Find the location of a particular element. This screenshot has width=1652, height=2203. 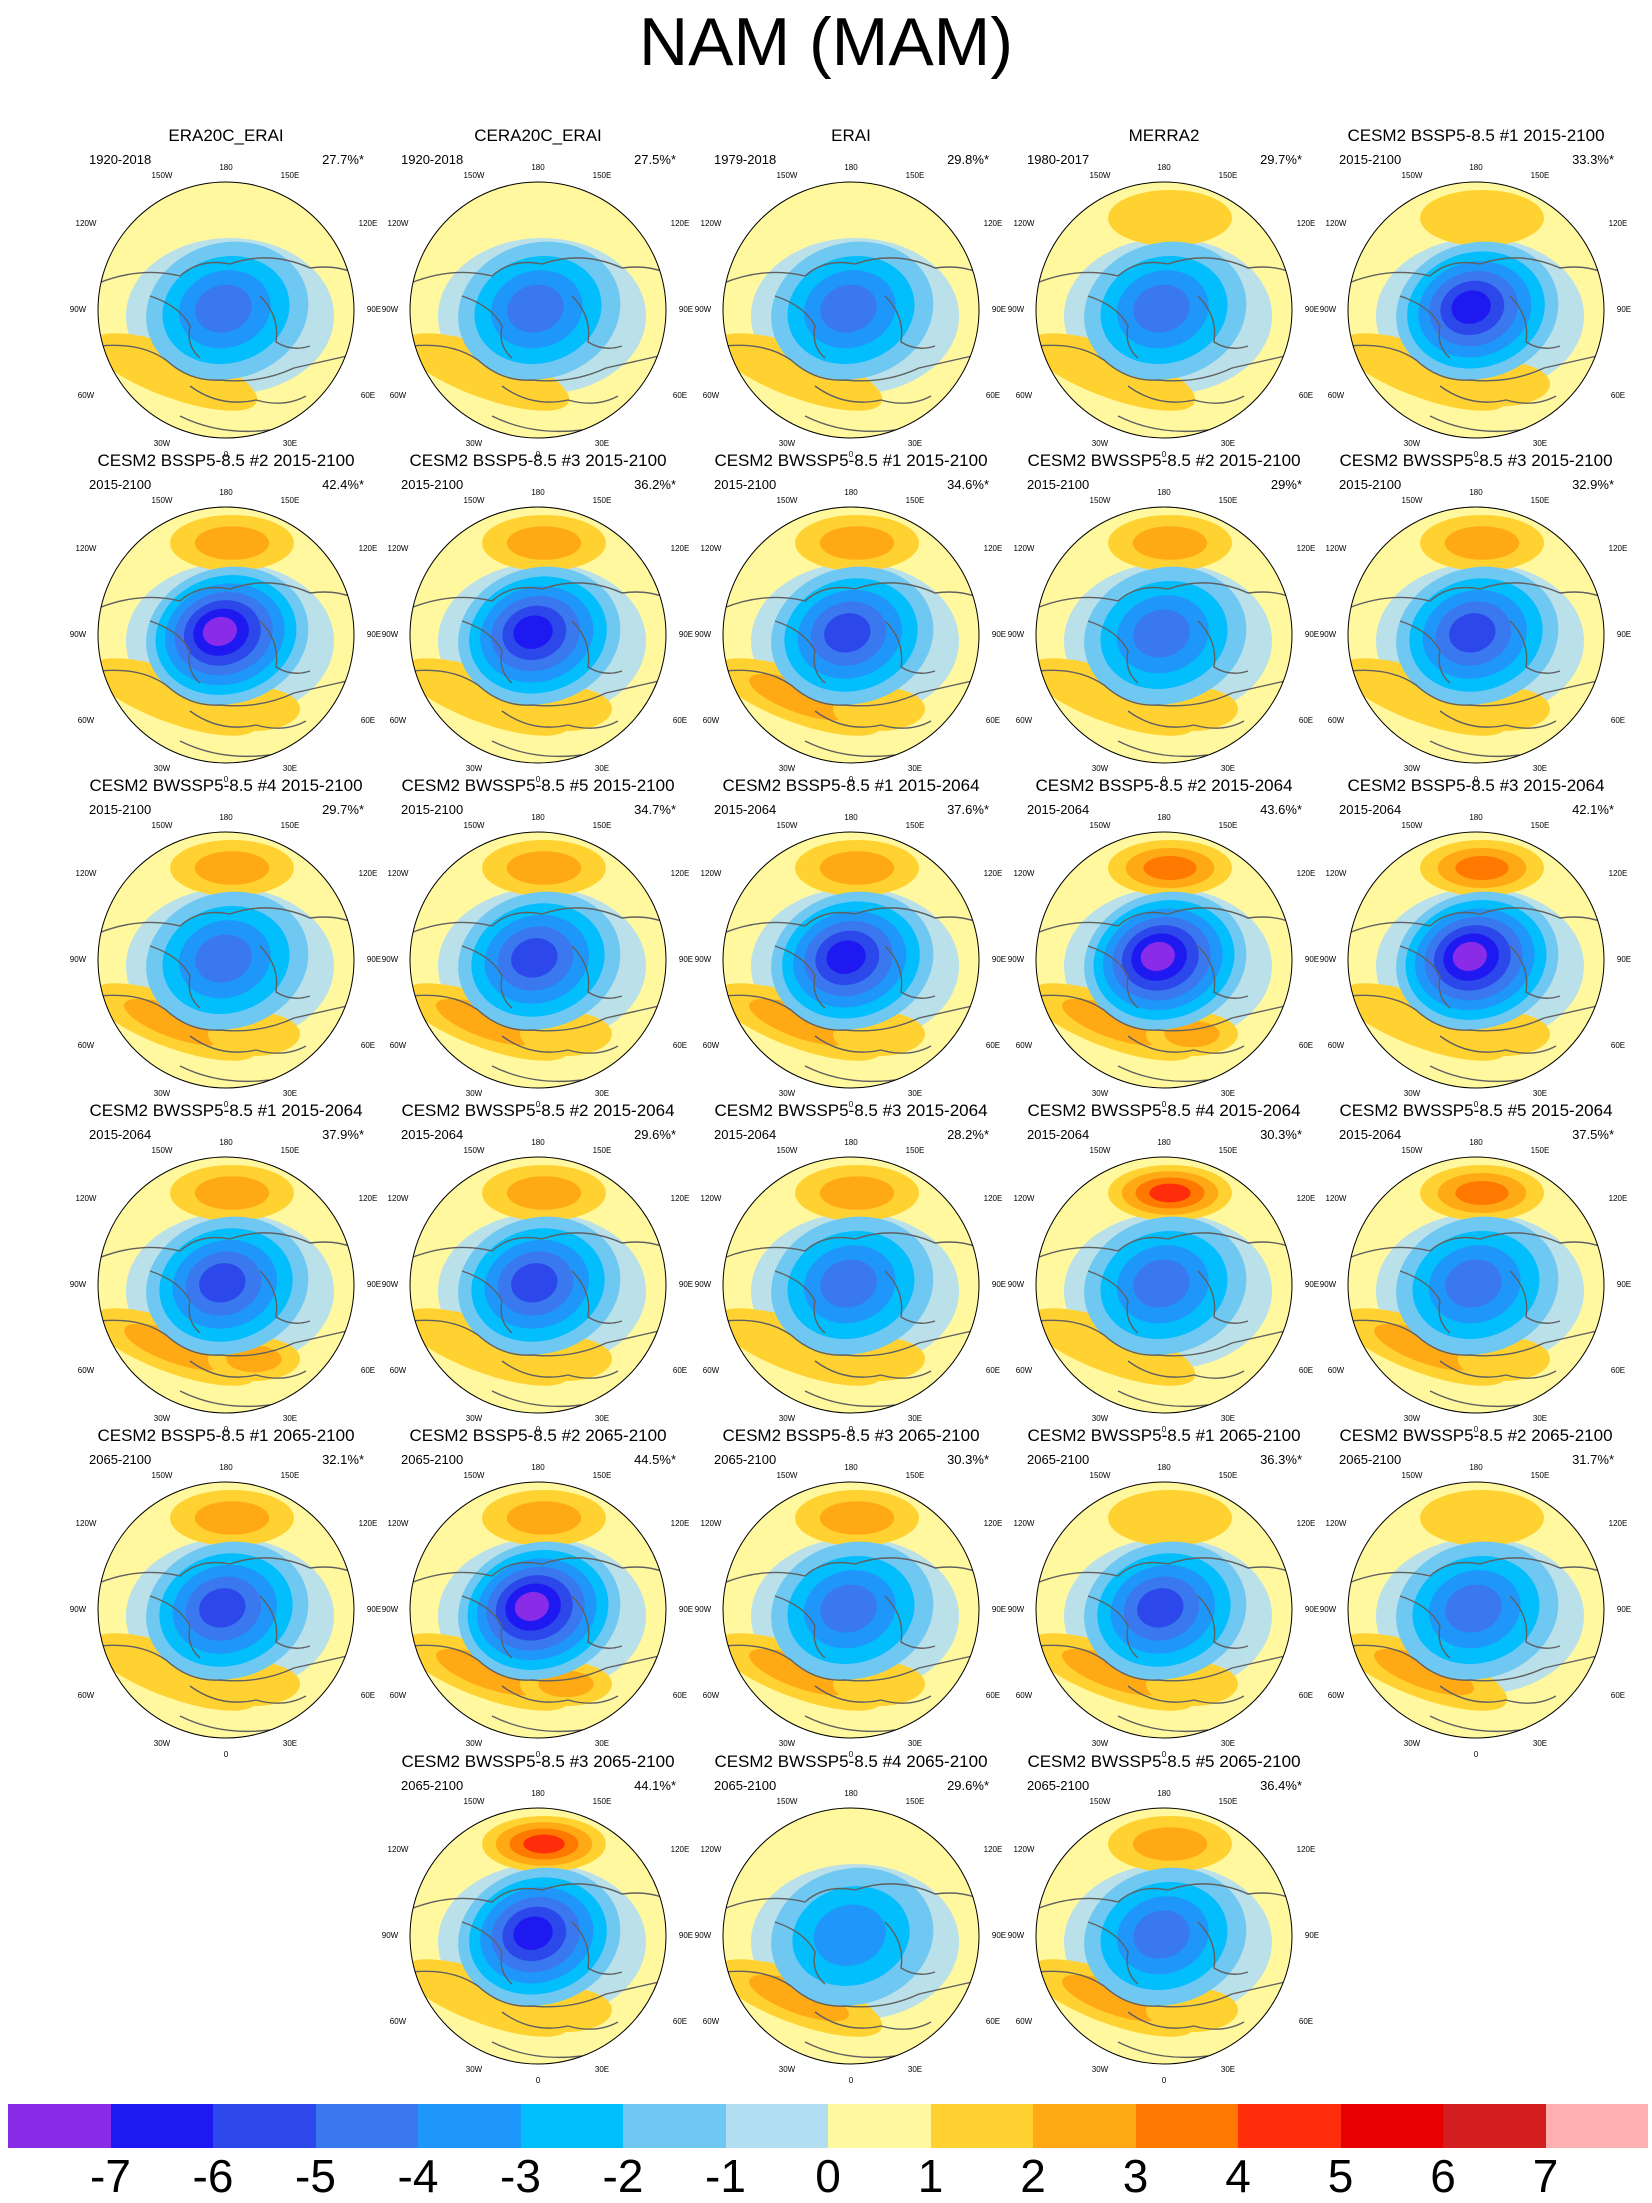

panel-title: CESM2 BWSSP5-8.5 #2 2015-2064 is located at coordinates (538, 1110).